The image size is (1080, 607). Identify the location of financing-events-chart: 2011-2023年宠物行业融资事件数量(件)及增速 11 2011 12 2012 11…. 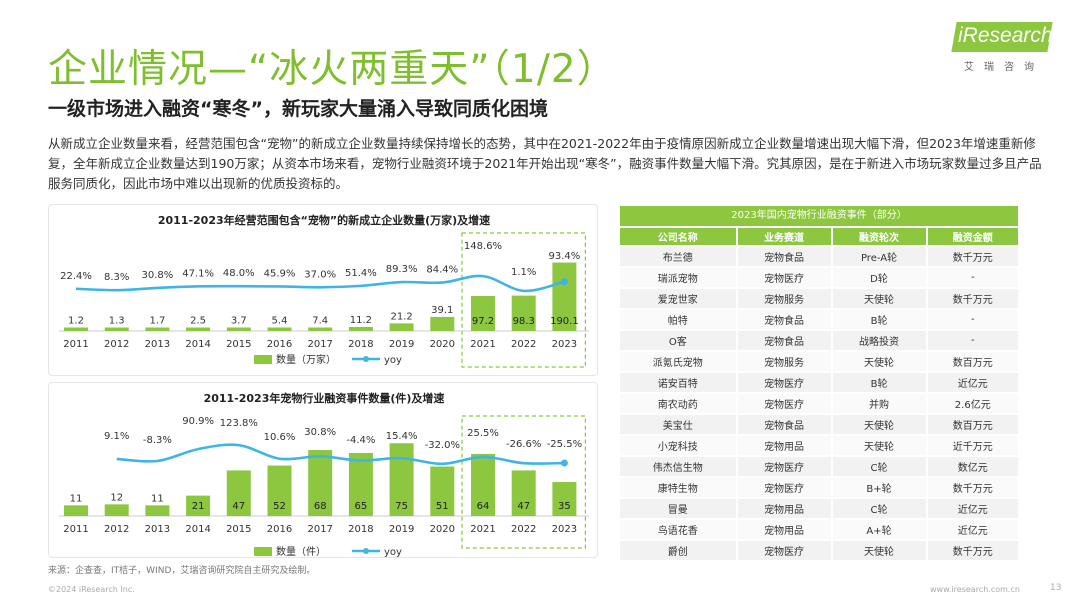
(323, 470).